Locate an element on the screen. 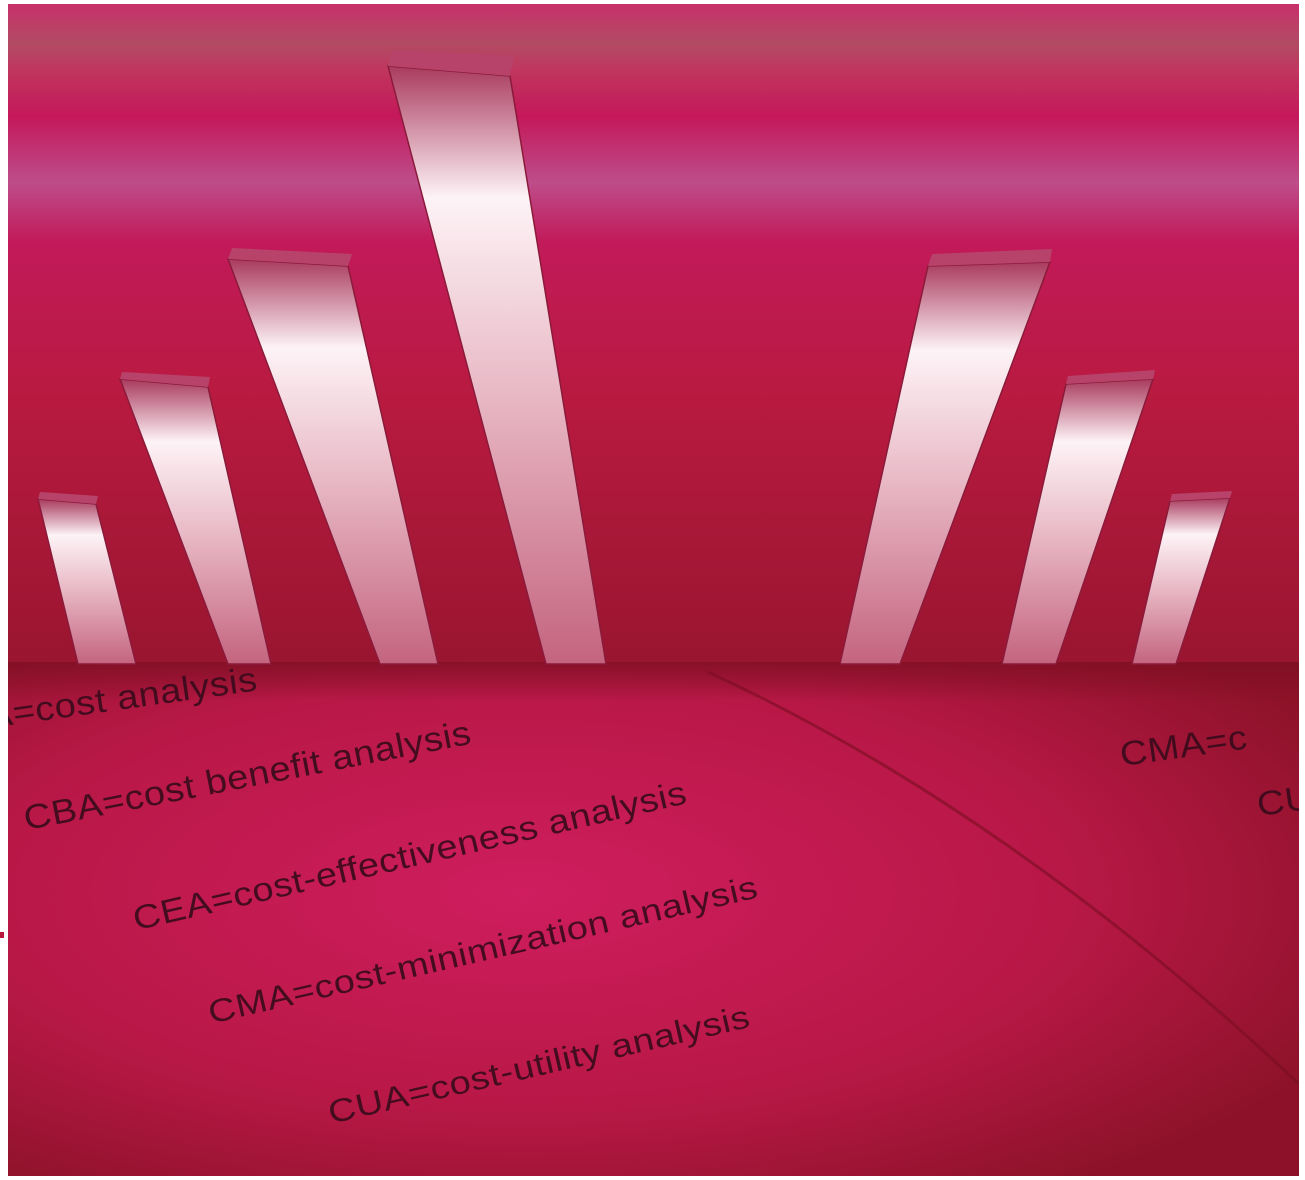 The image size is (1305, 1180). floor-text-right-cu: CU is located at coordinates (1276, 801).